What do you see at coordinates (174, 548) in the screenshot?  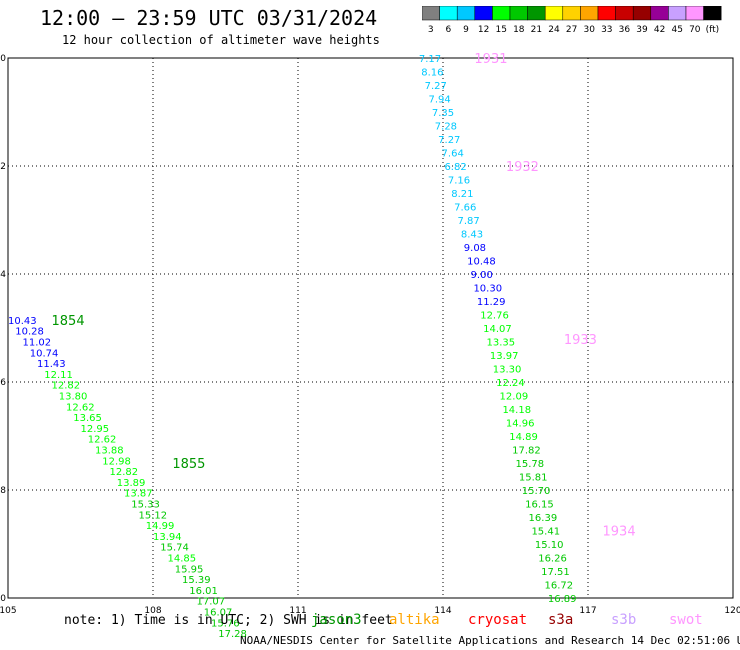 I see `wave-height-value: 15.74` at bounding box center [174, 548].